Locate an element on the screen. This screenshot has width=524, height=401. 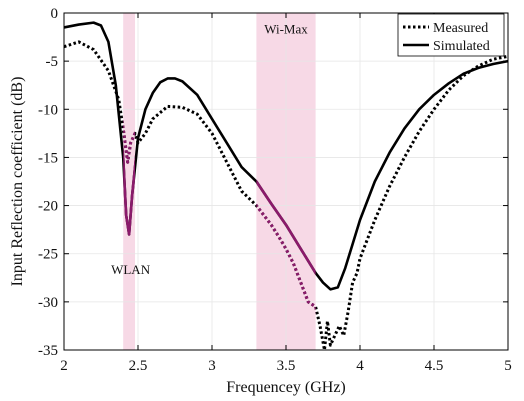
legend-label: Simulated is located at coordinates (461, 46).